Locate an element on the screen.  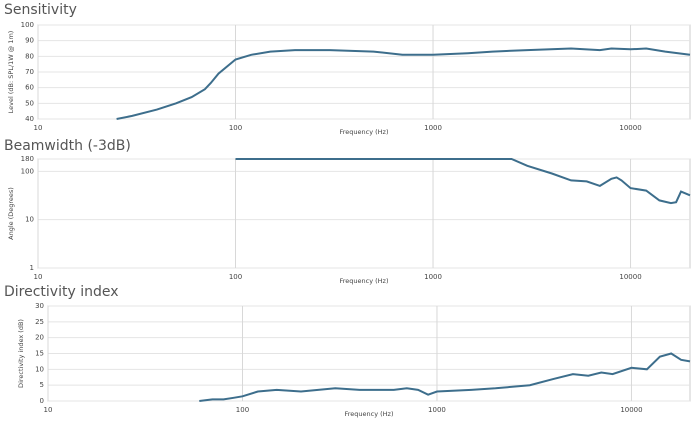
y-tick-label: 70 is located at coordinates (29, 72).